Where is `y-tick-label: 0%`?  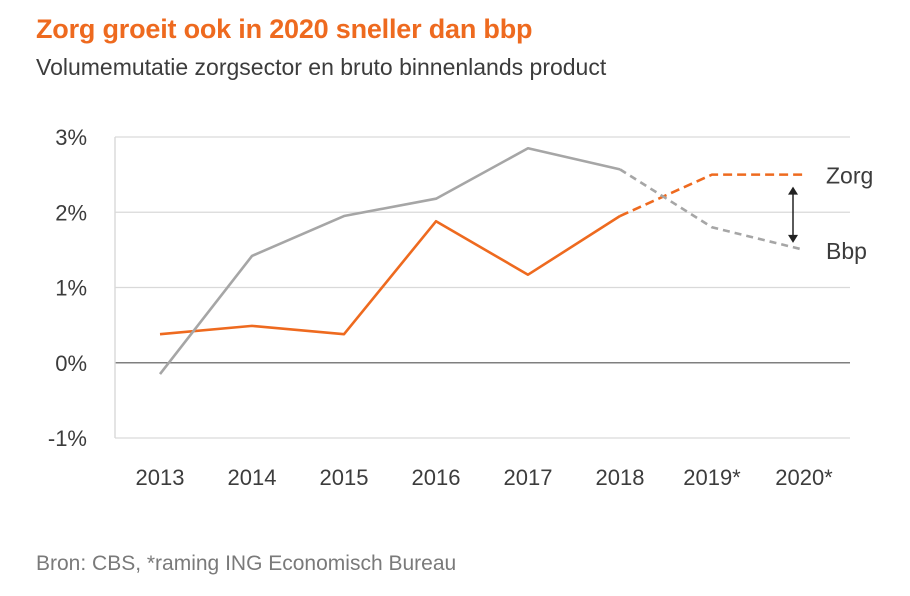 y-tick-label: 0% is located at coordinates (71, 363).